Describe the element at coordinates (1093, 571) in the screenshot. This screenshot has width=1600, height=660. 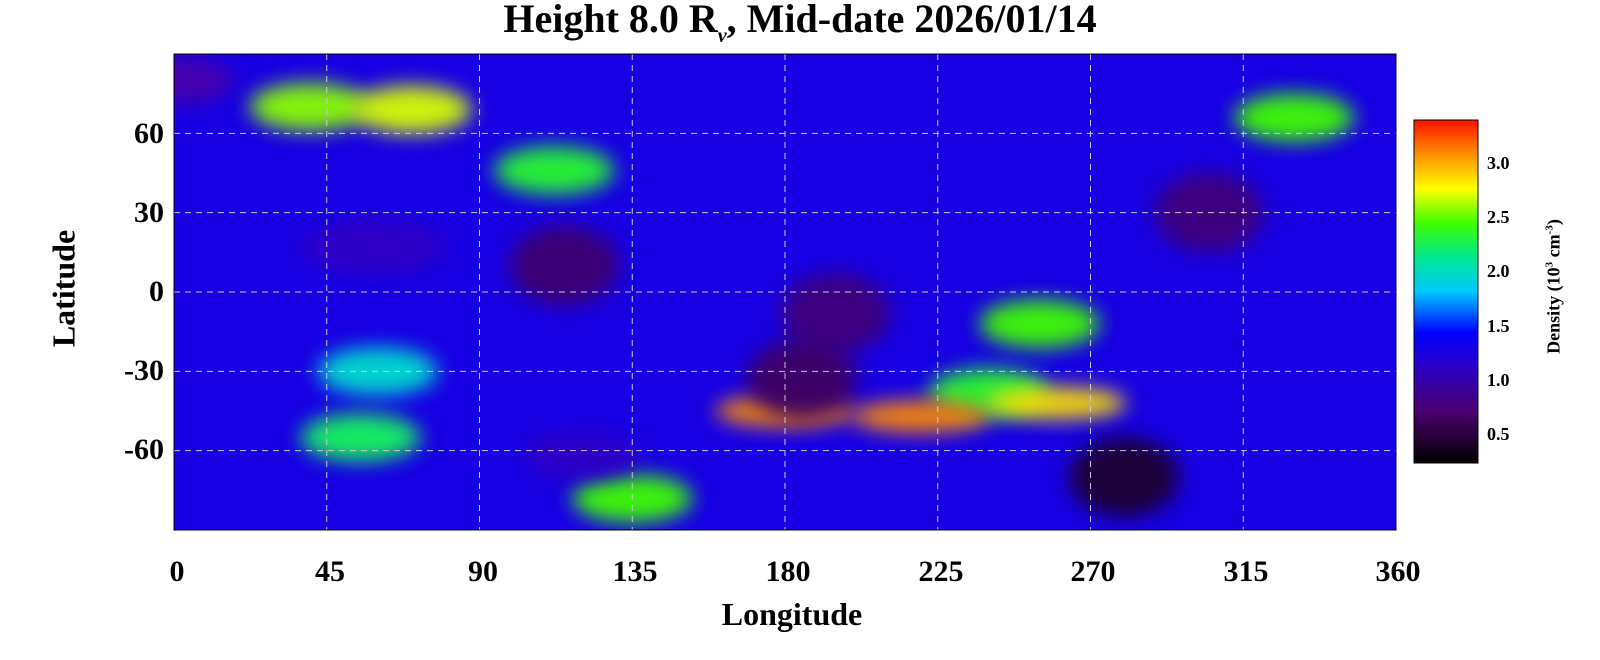
I see `x-tick-270: 270` at that location.